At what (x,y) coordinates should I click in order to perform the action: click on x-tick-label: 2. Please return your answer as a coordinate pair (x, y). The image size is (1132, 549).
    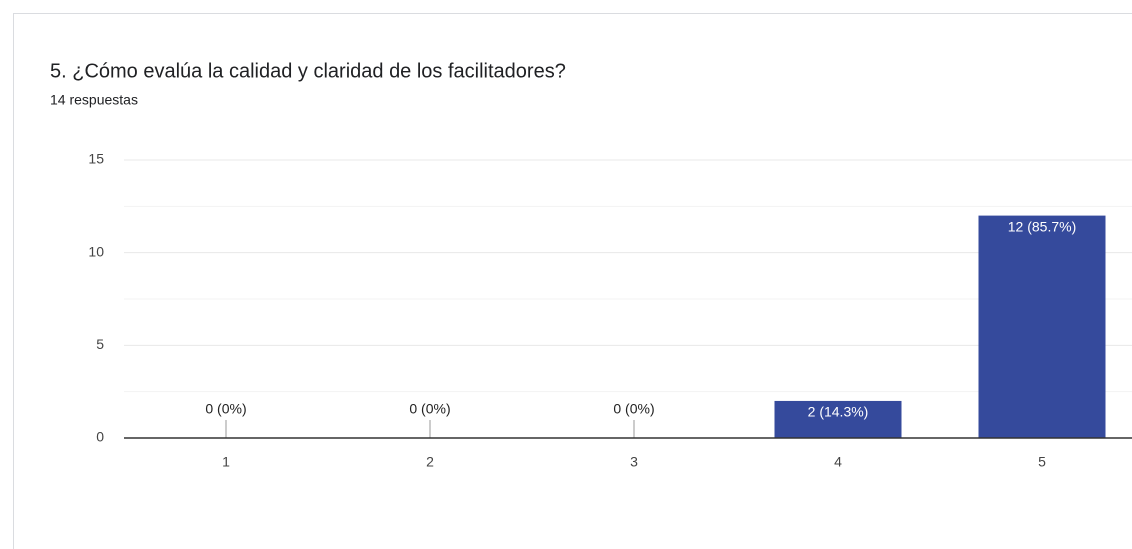
    Looking at the image, I should click on (430, 462).